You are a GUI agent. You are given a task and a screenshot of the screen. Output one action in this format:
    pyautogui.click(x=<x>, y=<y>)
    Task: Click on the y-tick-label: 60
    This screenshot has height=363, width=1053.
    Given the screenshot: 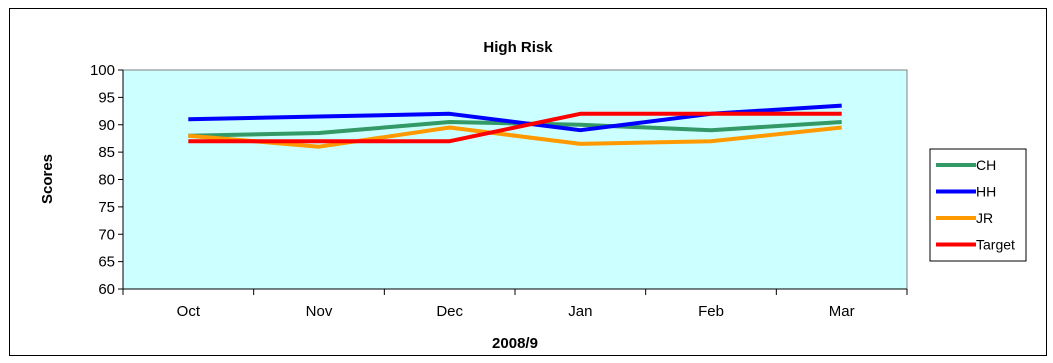 What is the action you would take?
    pyautogui.click(x=106, y=289)
    